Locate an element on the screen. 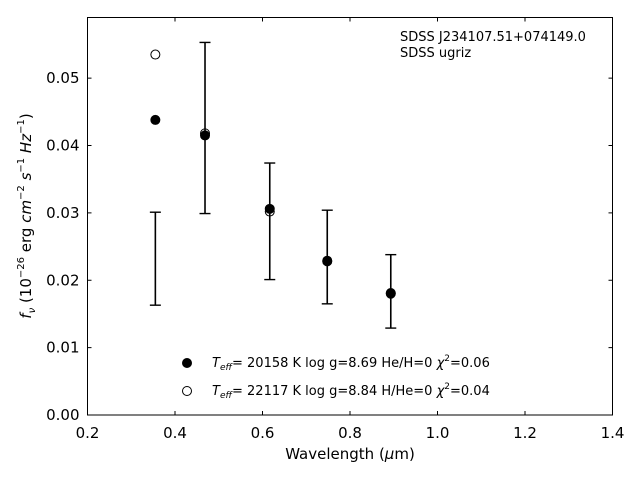 The image size is (640, 480). legend-entry-2: Teff= 22117 K log g=8.84 H/He=0 χ2=0.04 is located at coordinates (351, 391).